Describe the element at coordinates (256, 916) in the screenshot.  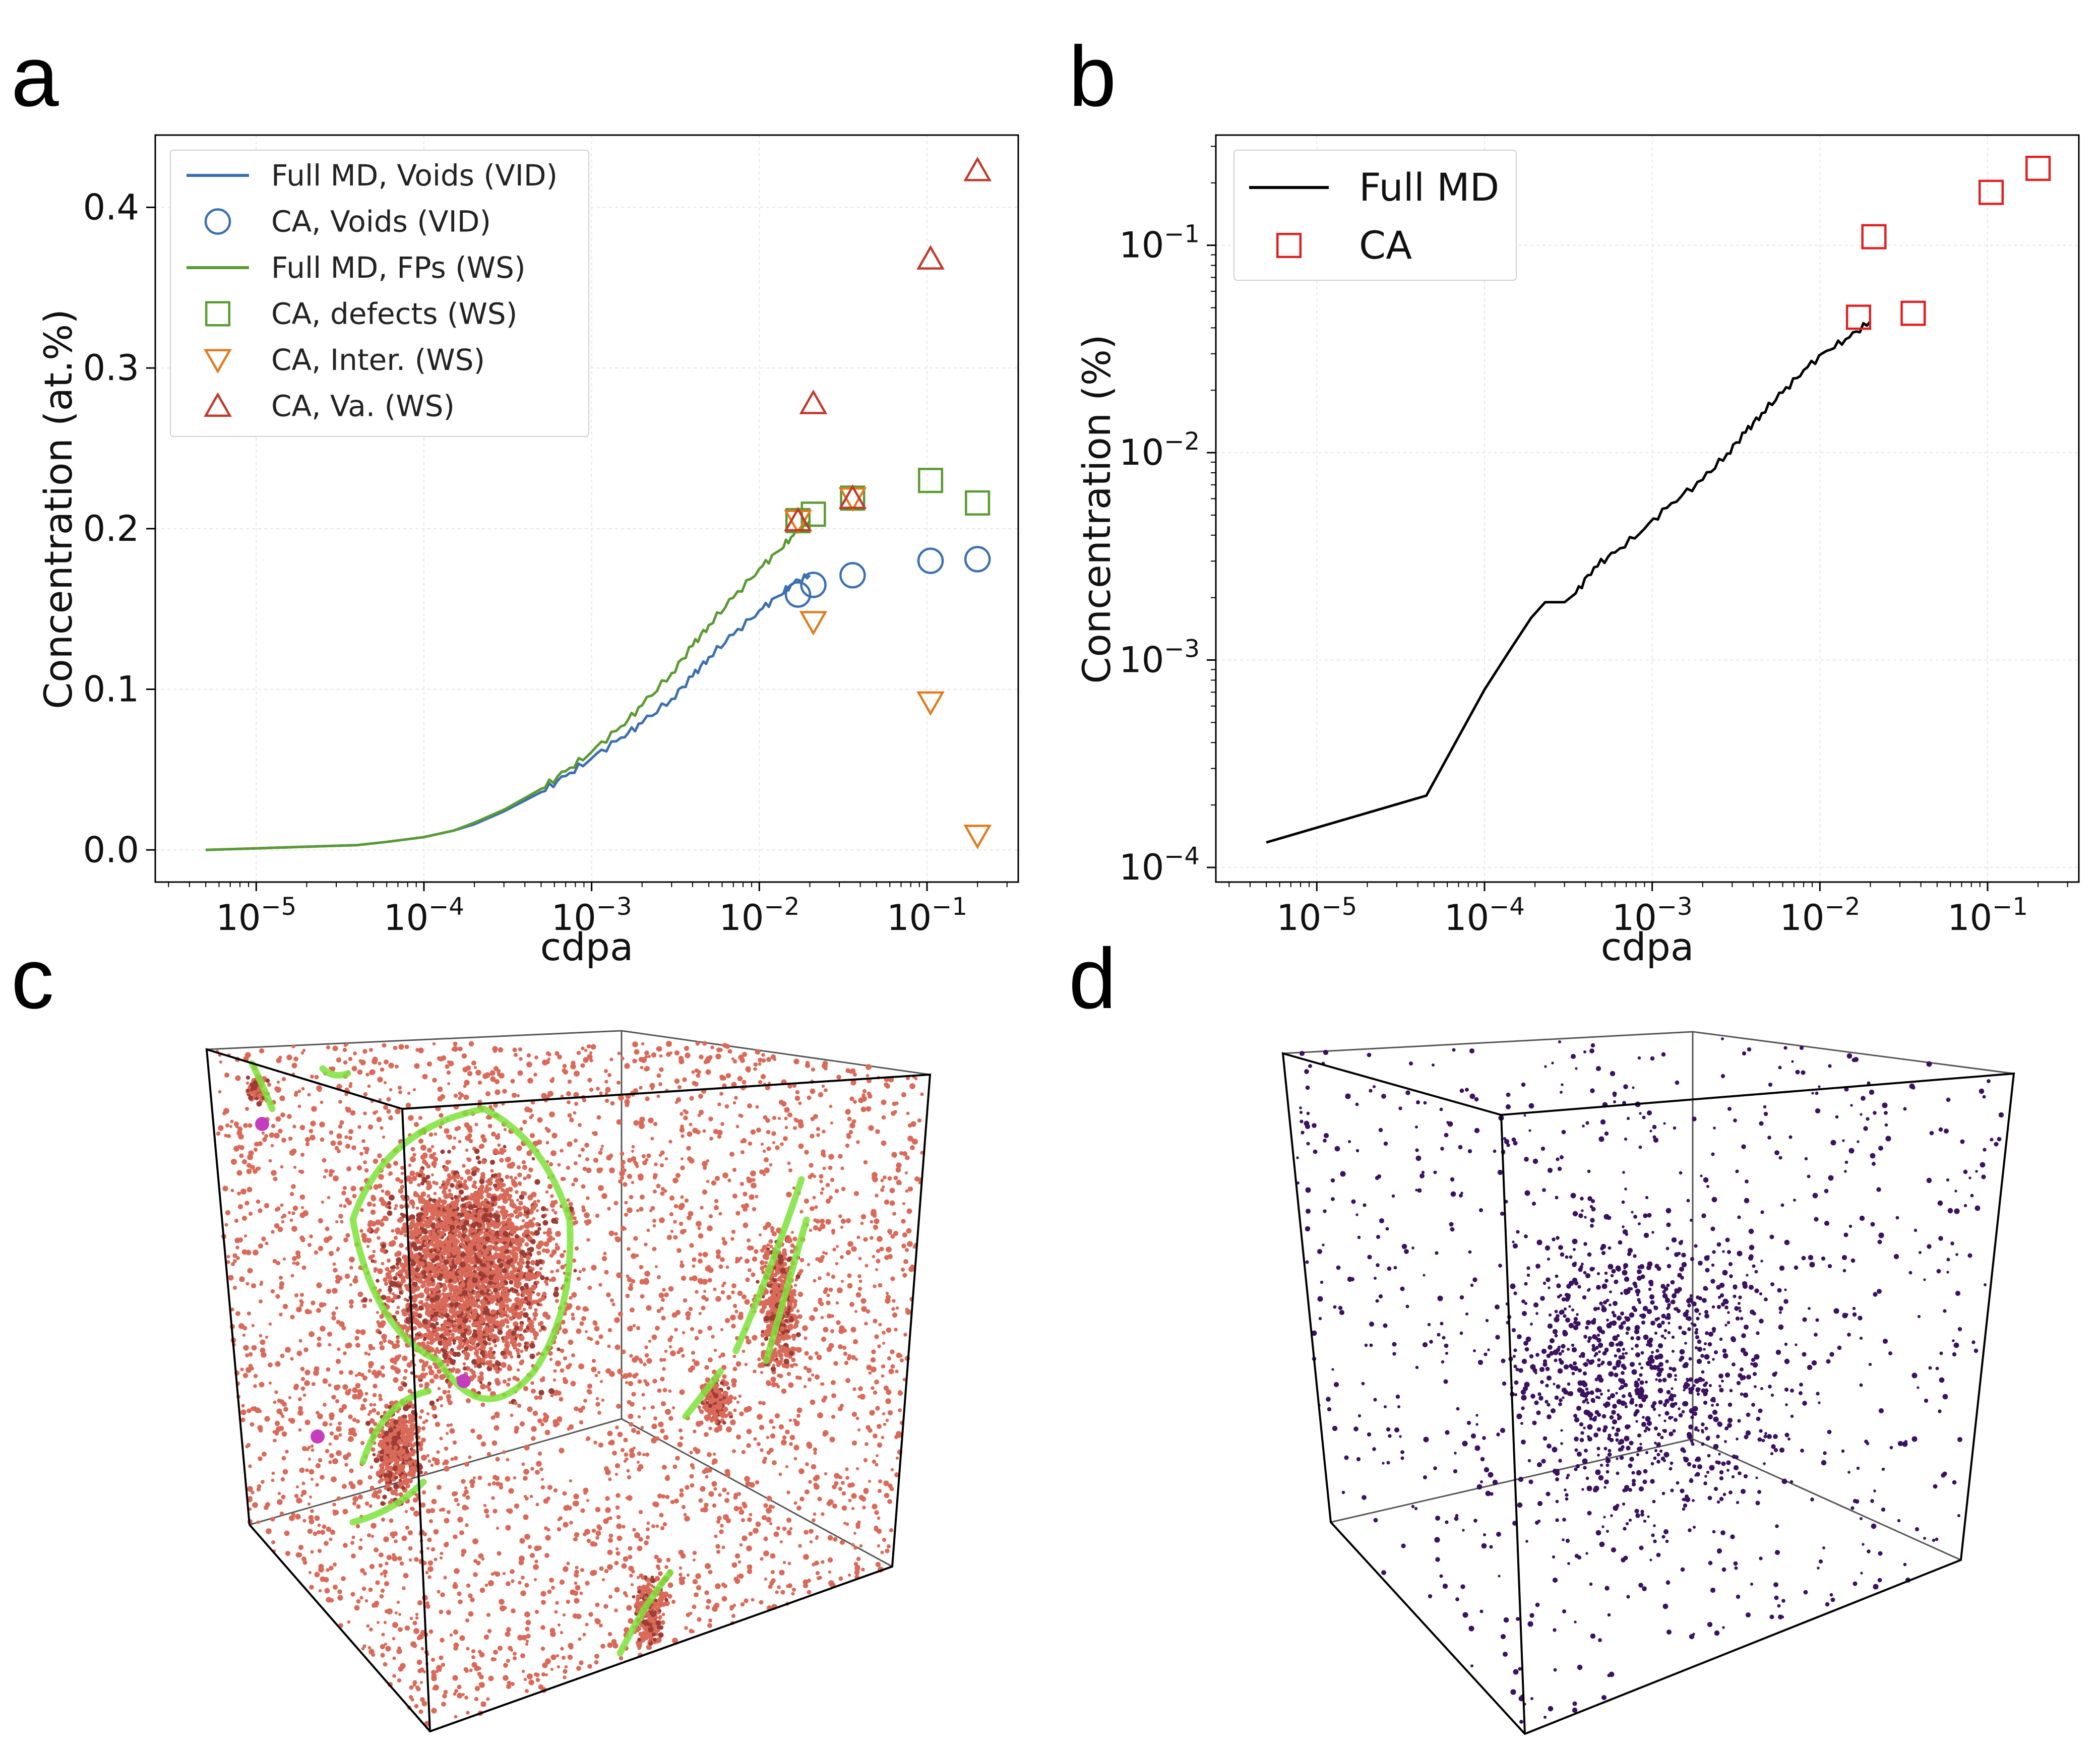
I see `x-tick-label: 10−5` at that location.